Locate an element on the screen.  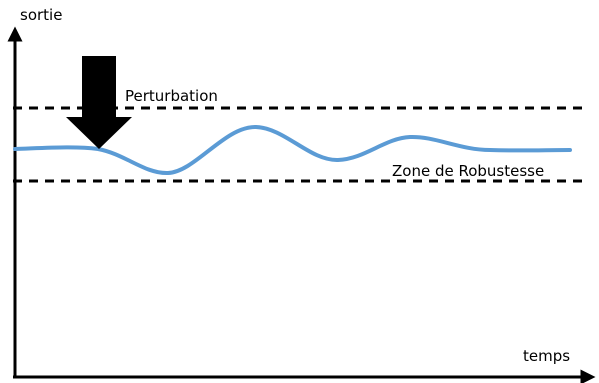
robustness-zone-label: Zone de Robustesse is located at coordinates (468, 171).